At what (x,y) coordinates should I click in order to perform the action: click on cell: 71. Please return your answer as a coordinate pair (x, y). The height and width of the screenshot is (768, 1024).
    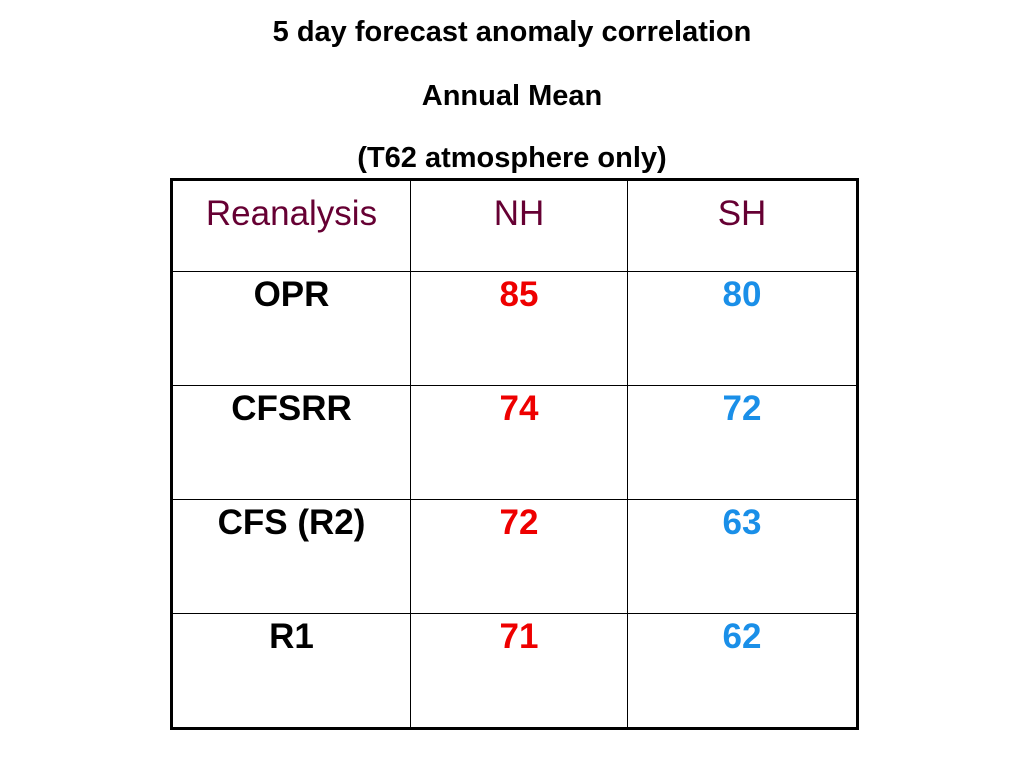
    Looking at the image, I should click on (519, 671).